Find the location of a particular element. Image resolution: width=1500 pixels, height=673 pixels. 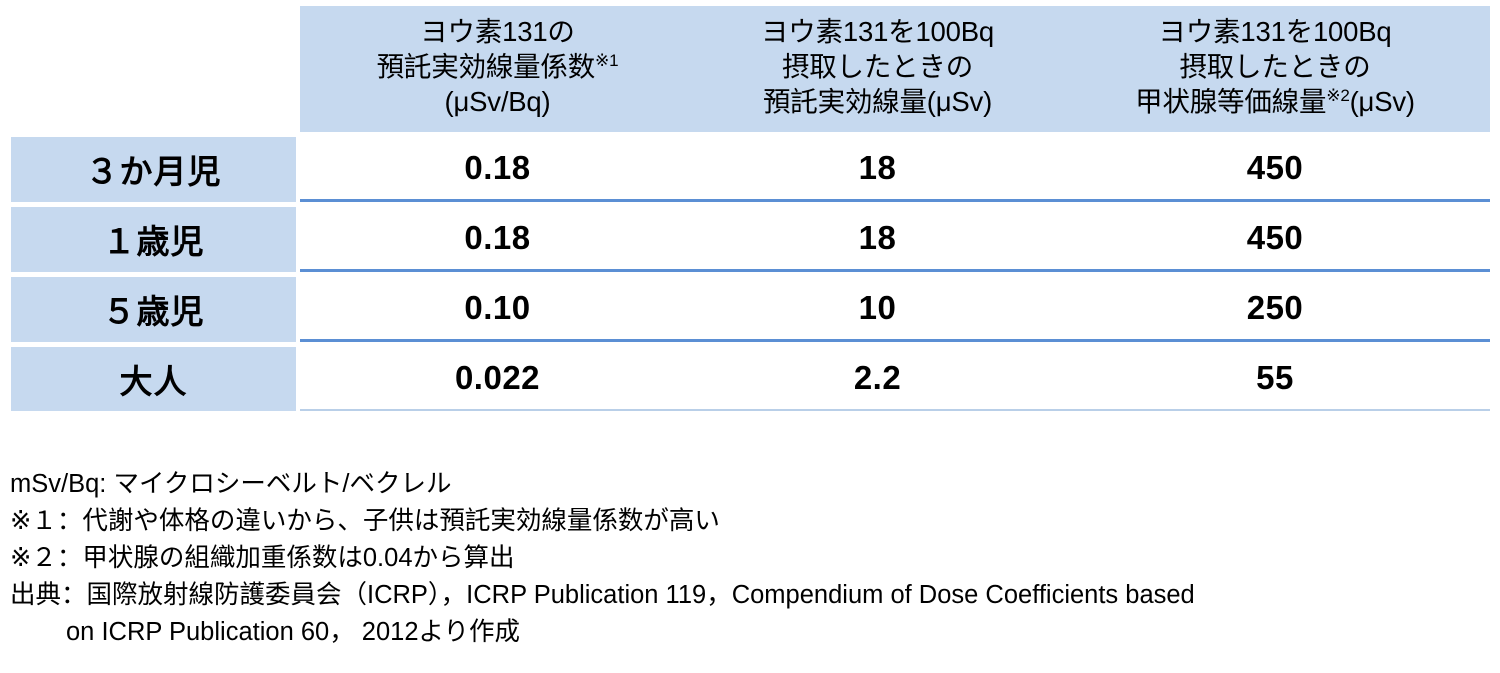

header-line-3-pre: 甲状腺等価線量 is located at coordinates (1231, 102).